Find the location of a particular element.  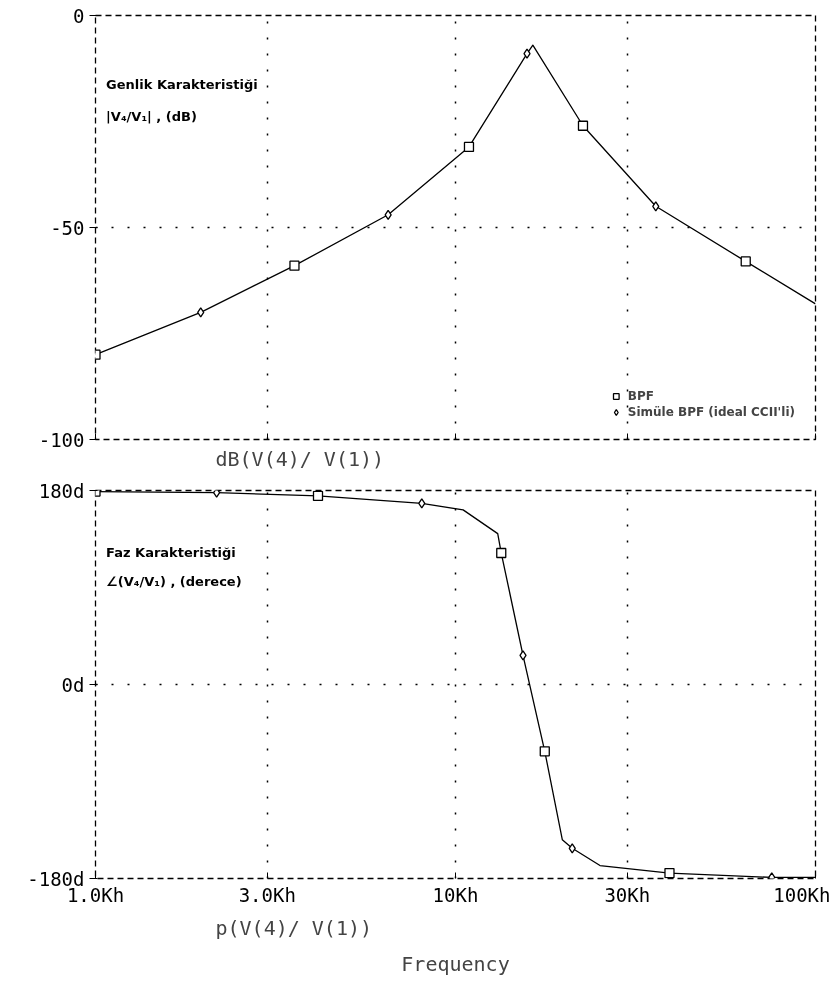

y-tick-label: -50 is located at coordinates (67, 227).